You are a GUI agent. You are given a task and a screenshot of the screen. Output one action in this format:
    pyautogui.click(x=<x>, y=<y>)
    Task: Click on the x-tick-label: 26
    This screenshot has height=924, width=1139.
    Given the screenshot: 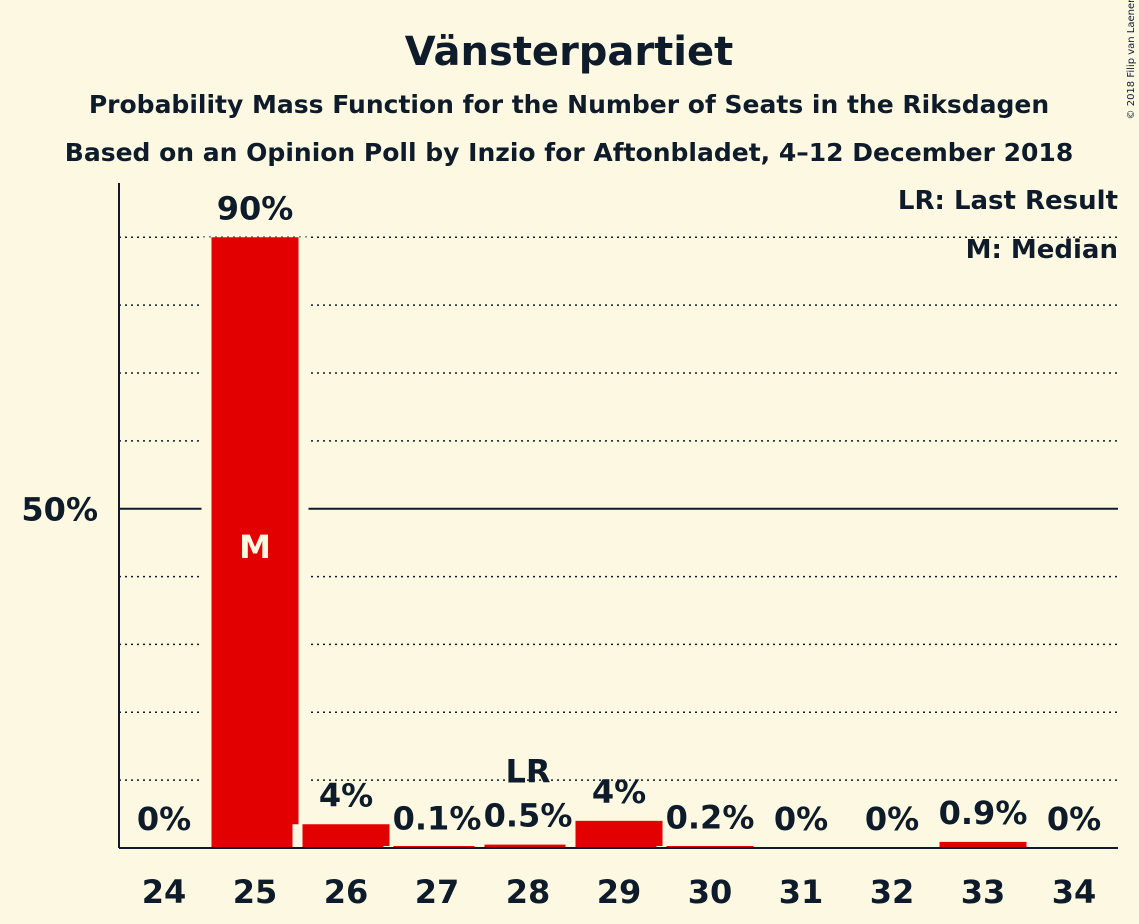 What is the action you would take?
    pyautogui.click(x=346, y=892)
    